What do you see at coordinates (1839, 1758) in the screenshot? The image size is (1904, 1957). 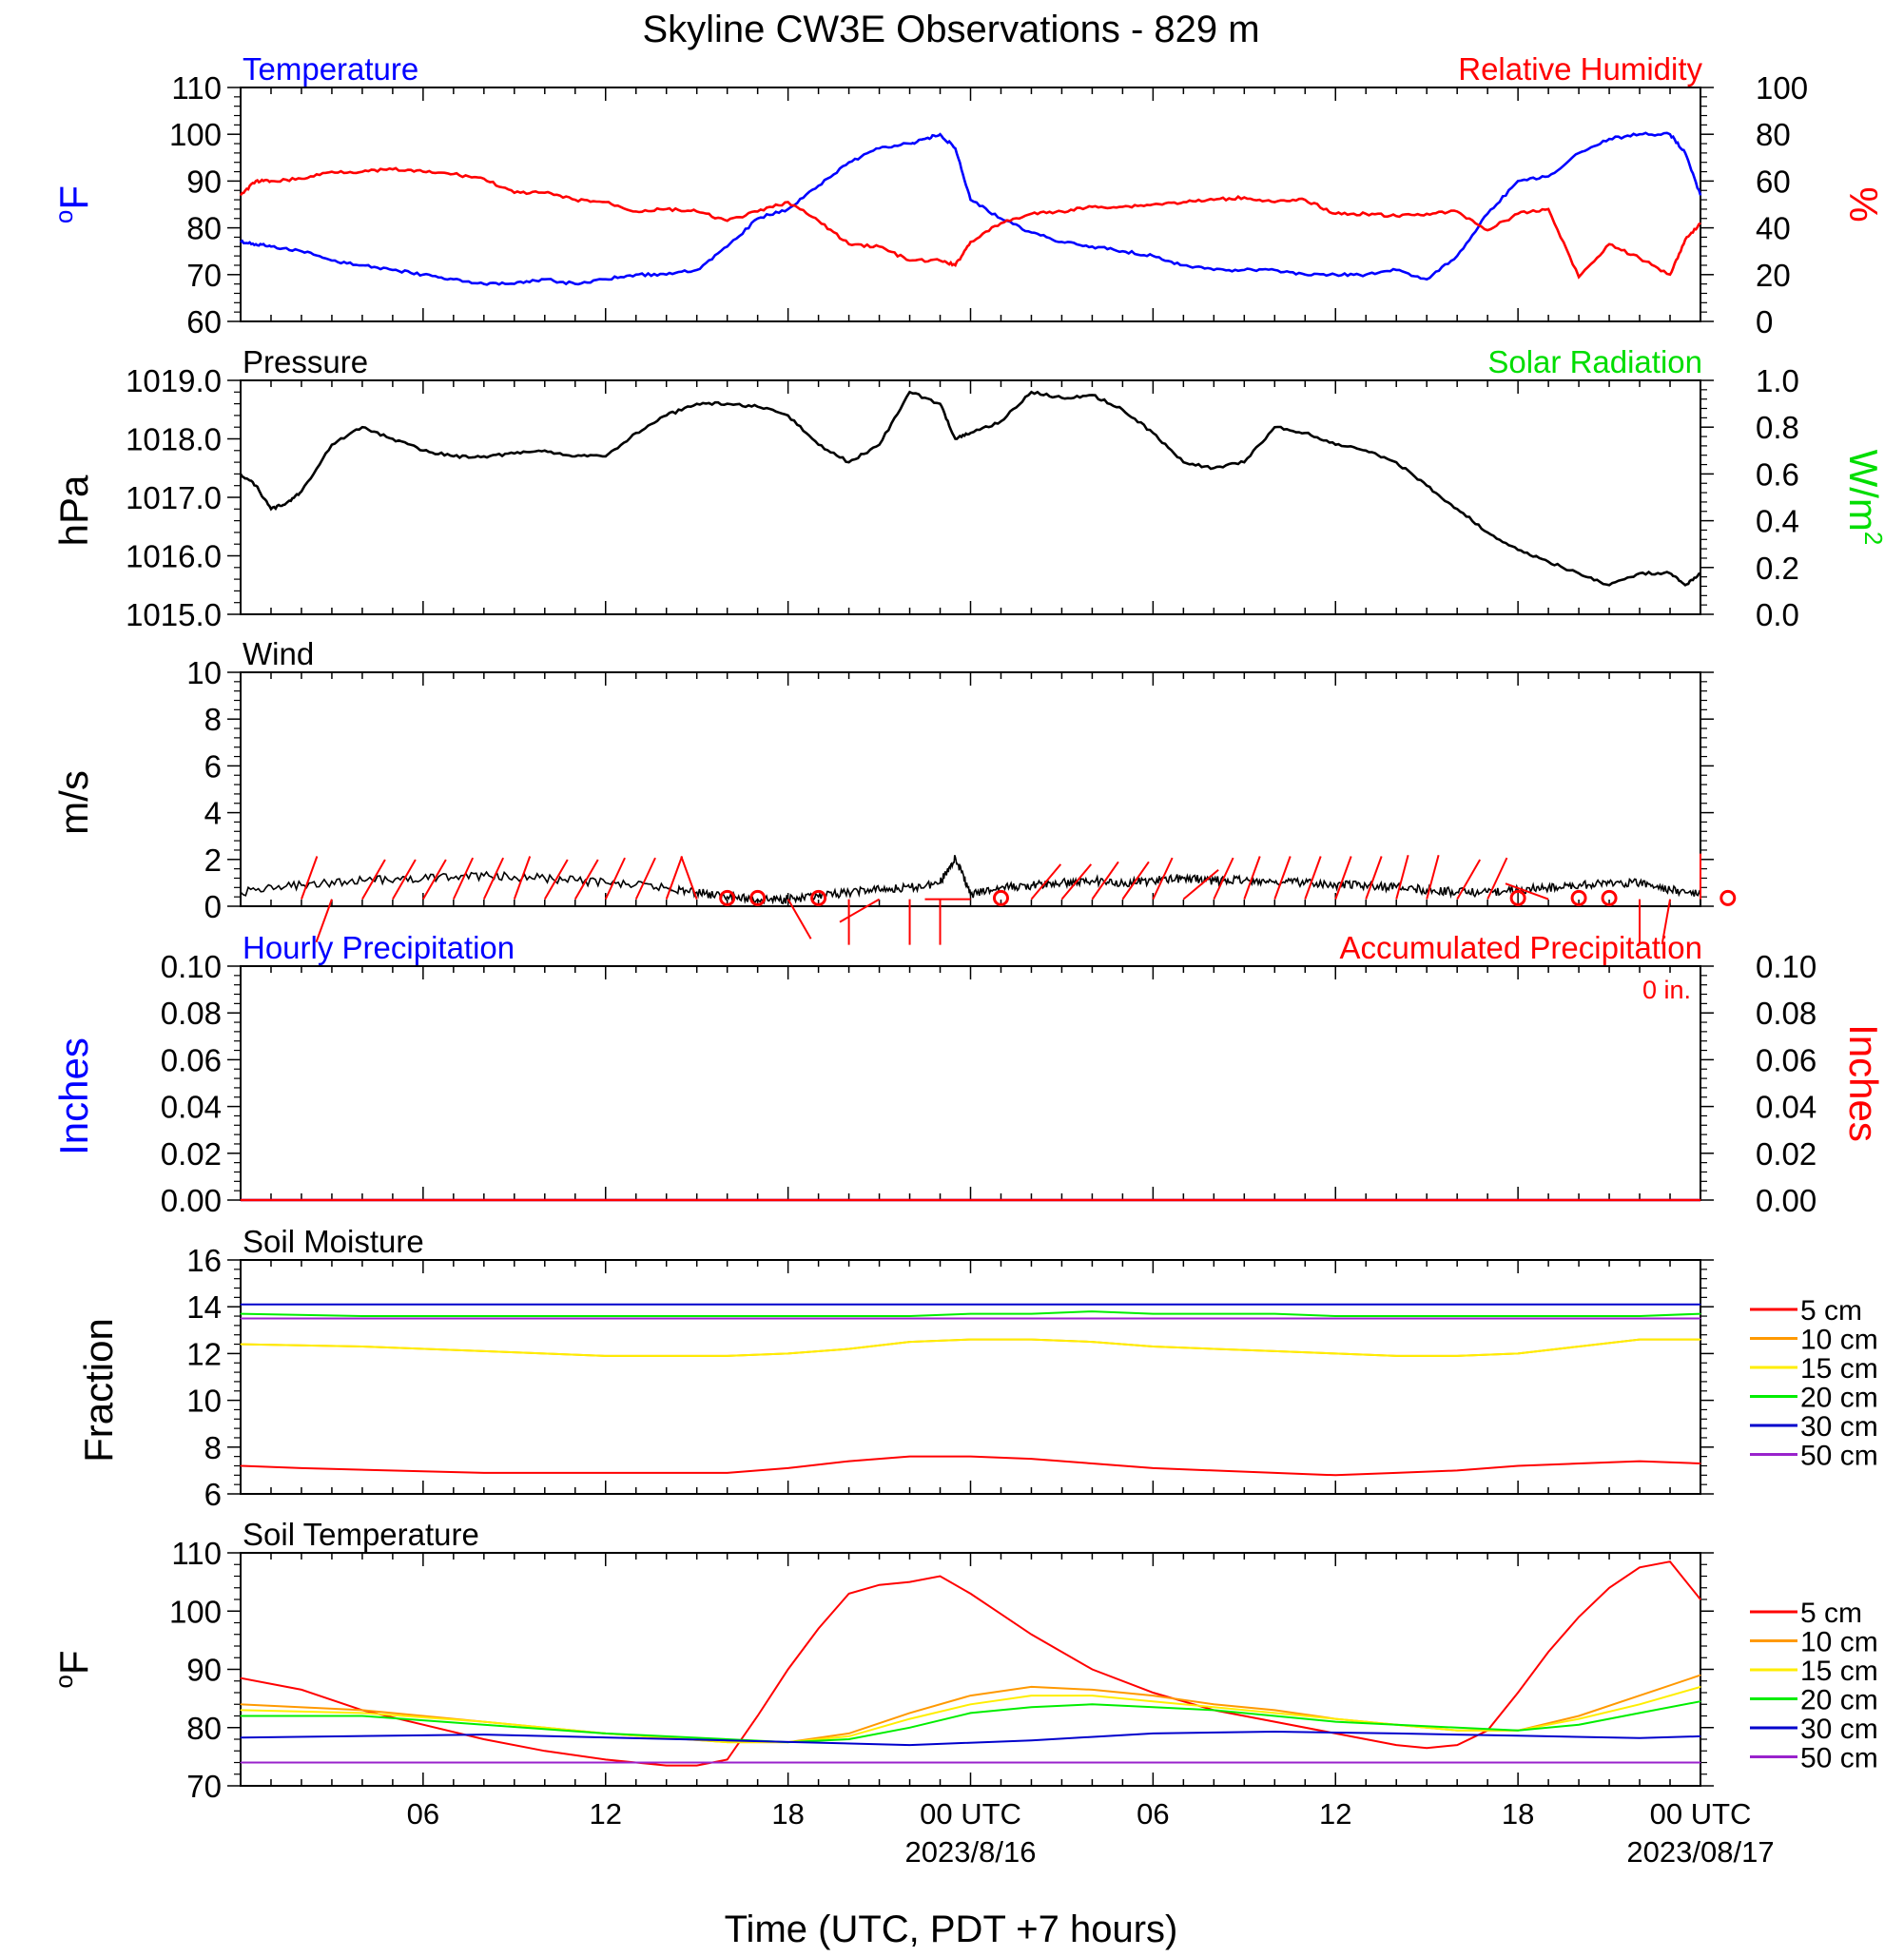 I see `legend-label: 50 cm` at bounding box center [1839, 1758].